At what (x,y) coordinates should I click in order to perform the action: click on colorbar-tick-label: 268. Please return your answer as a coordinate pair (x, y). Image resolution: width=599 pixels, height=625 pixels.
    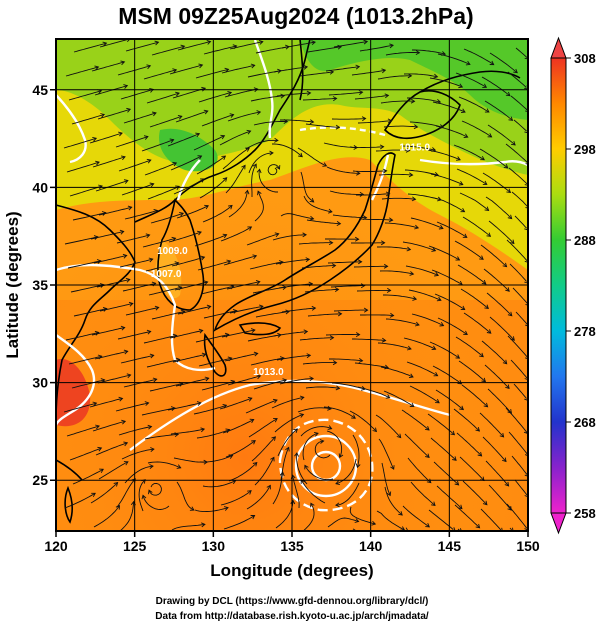
    Looking at the image, I should click on (585, 422).